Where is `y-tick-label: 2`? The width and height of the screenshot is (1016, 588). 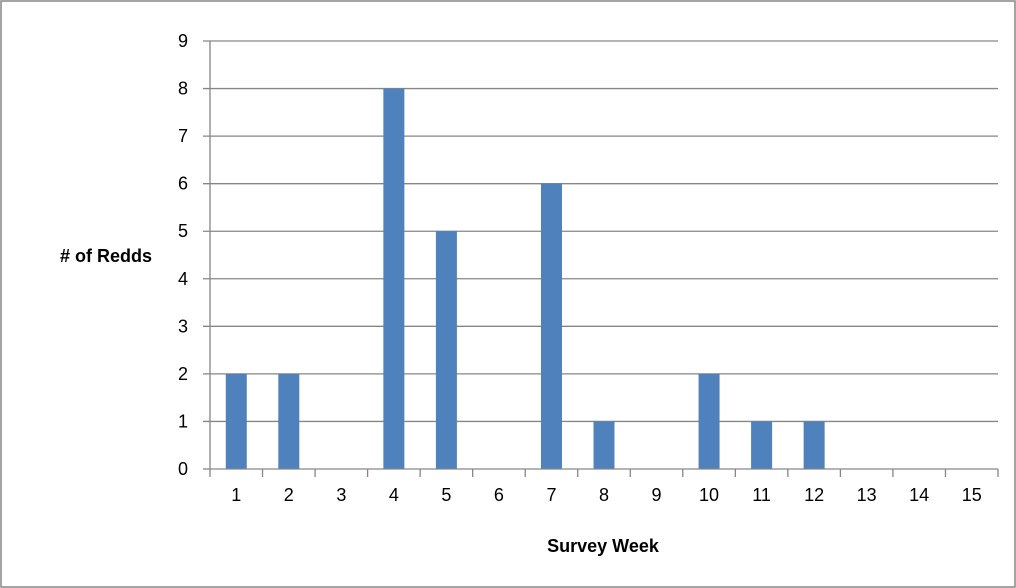
y-tick-label: 2 is located at coordinates (183, 374).